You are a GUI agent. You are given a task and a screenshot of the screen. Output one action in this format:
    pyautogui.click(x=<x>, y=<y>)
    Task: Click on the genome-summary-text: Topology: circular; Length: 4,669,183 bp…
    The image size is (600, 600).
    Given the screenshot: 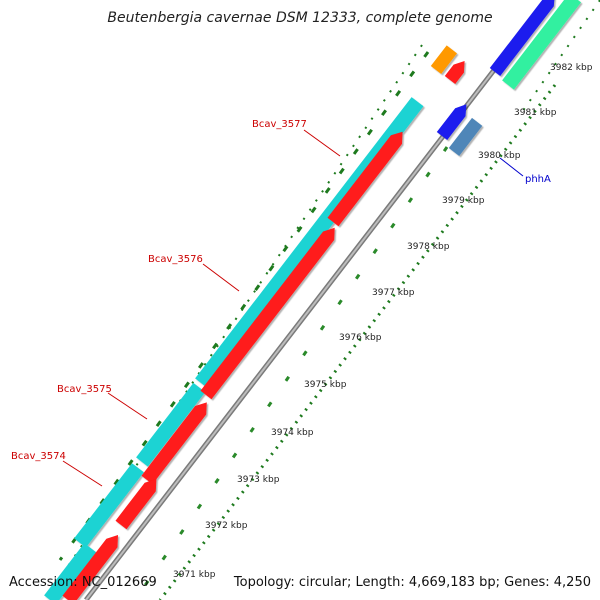 What is the action you would take?
    pyautogui.click(x=412, y=582)
    